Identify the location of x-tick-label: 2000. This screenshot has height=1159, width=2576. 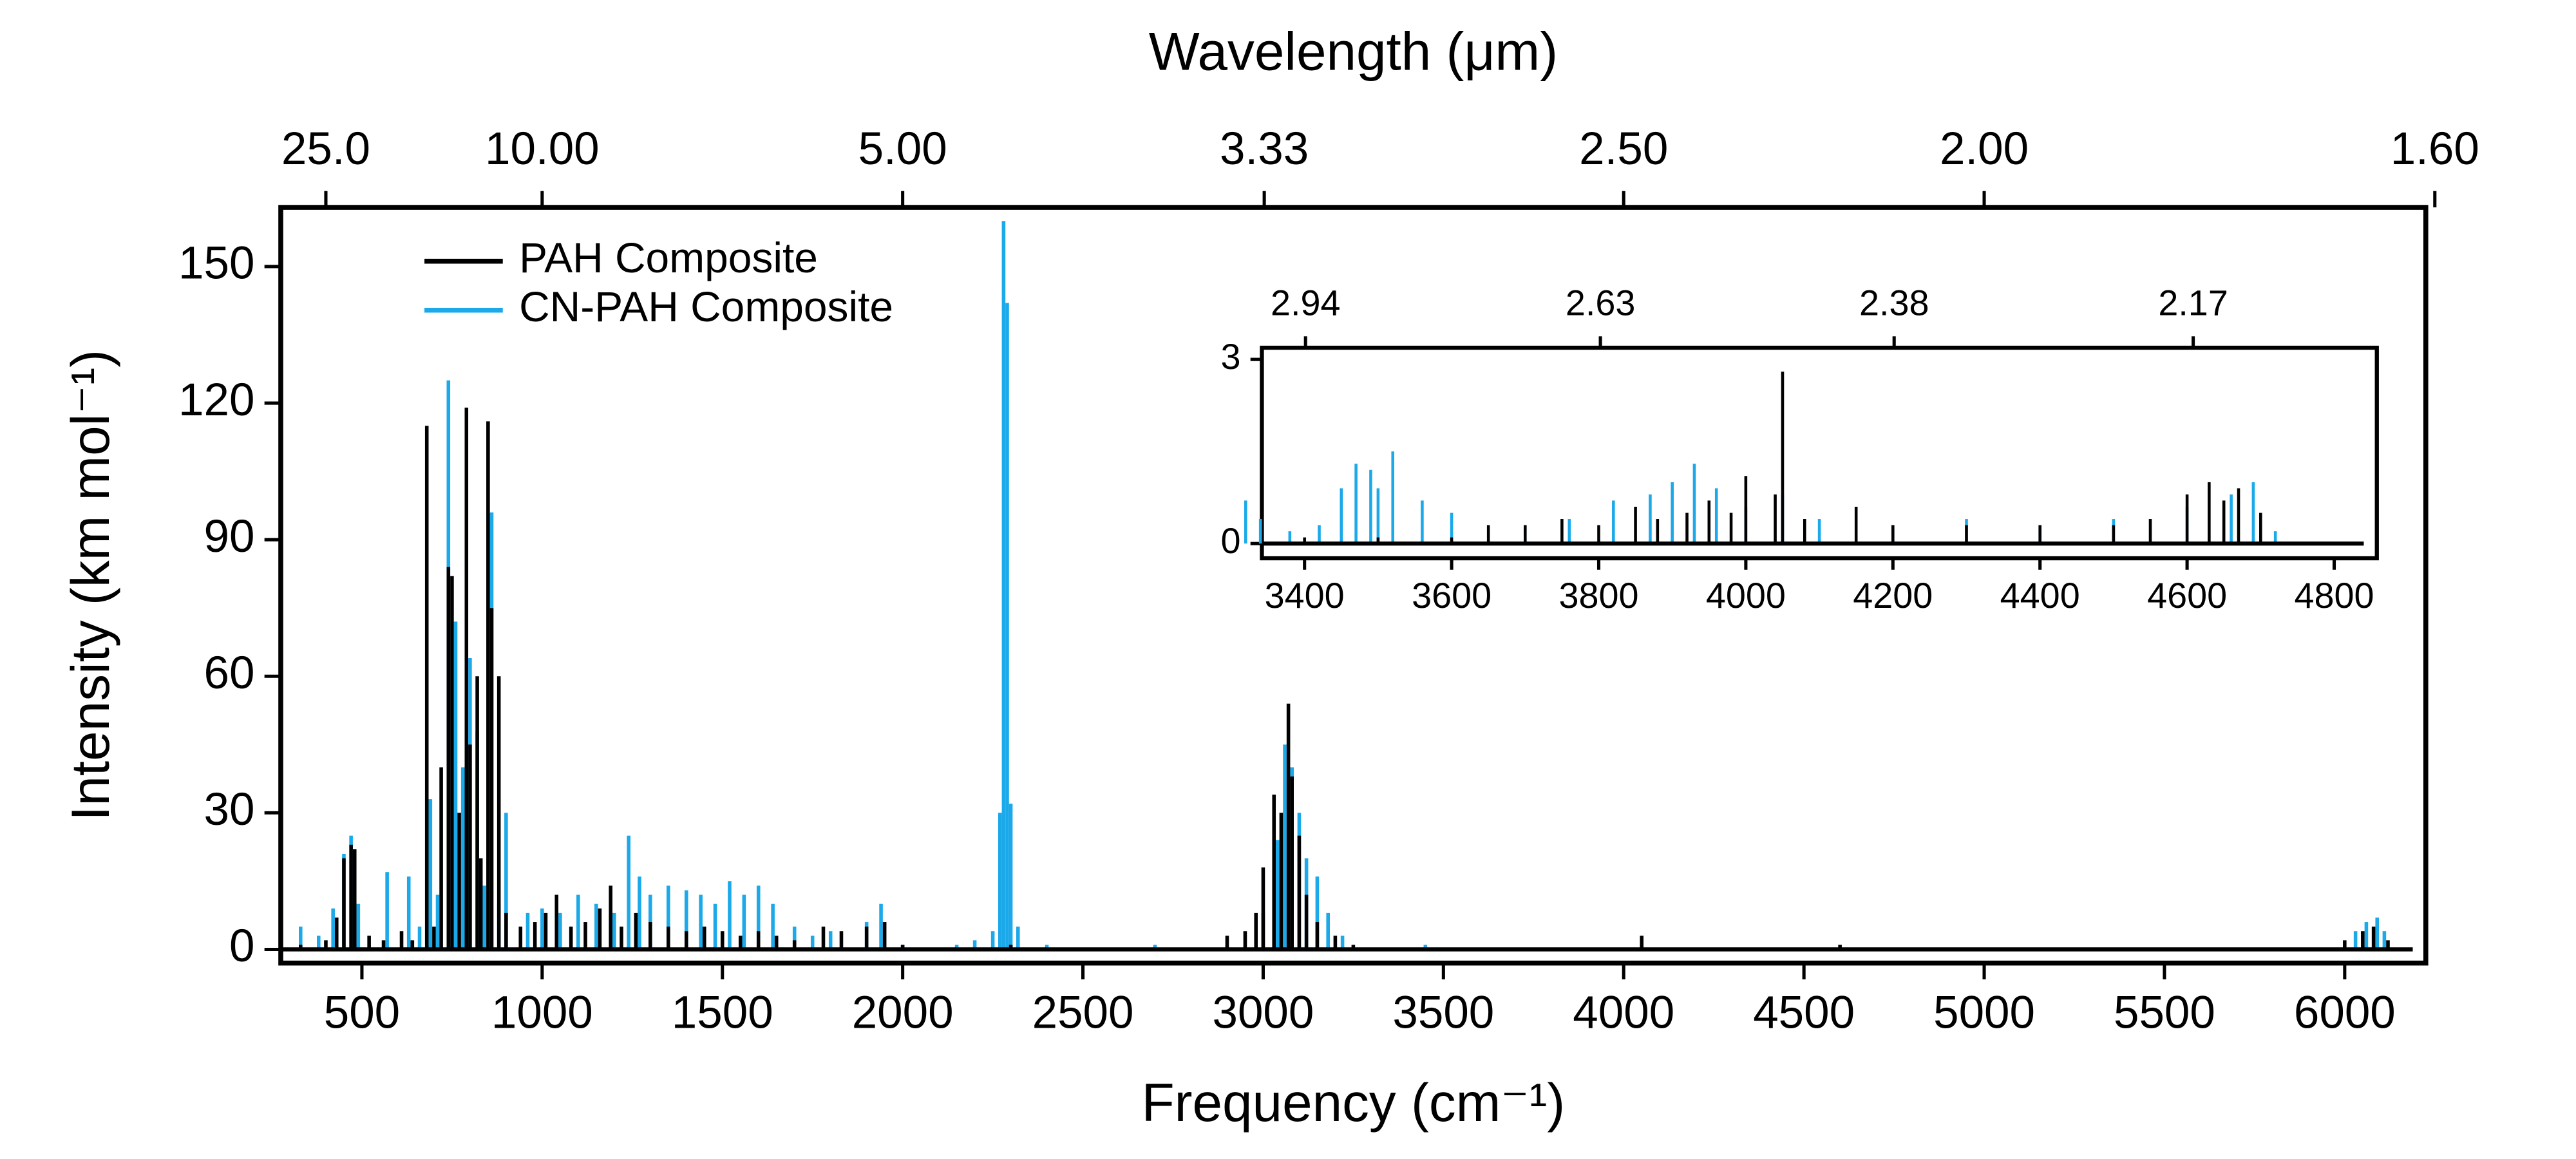
(903, 1013).